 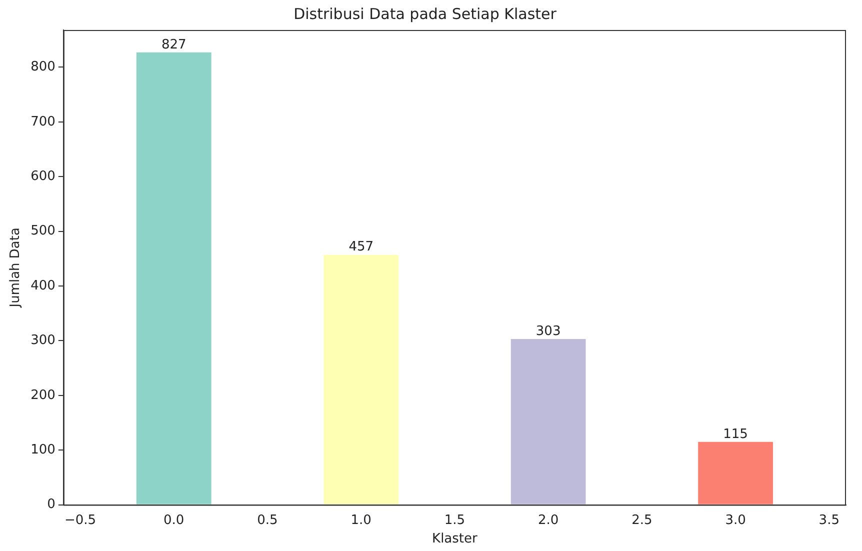 What do you see at coordinates (16, 268) in the screenshot?
I see `y-axis-title: Jumlah Data` at bounding box center [16, 268].